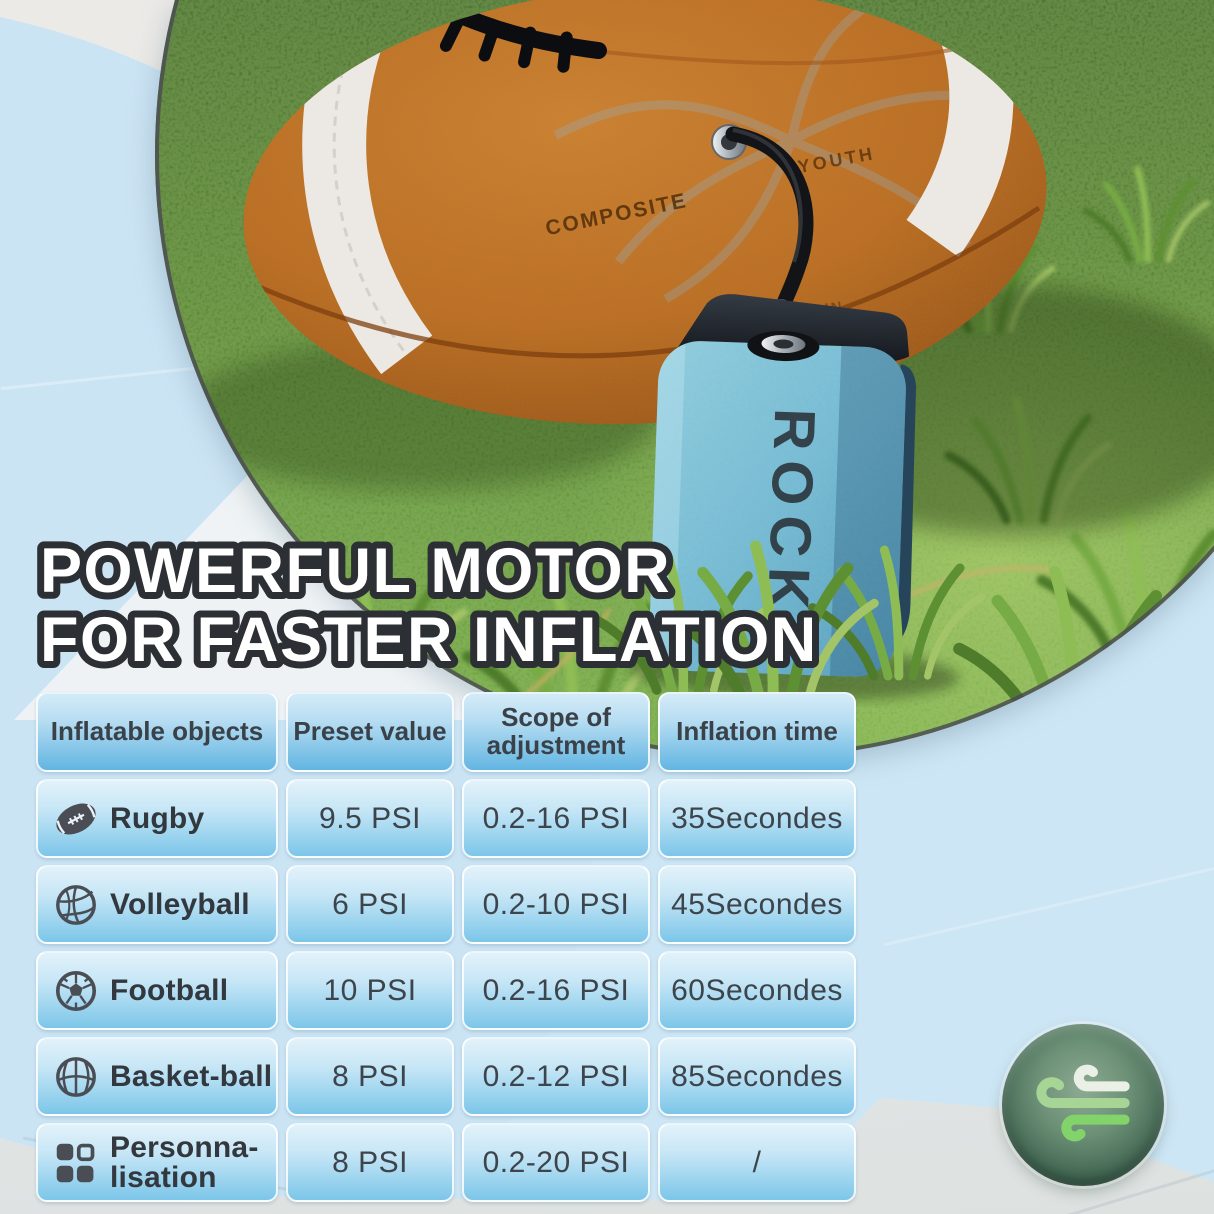 The image size is (1214, 1214). I want to click on customization-scope-value: 0.2-20 PSI, so click(556, 1162).